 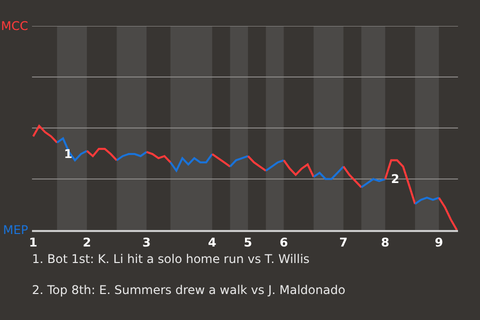 What do you see at coordinates (439, 242) in the screenshot?
I see `x-tick-label: 9` at bounding box center [439, 242].